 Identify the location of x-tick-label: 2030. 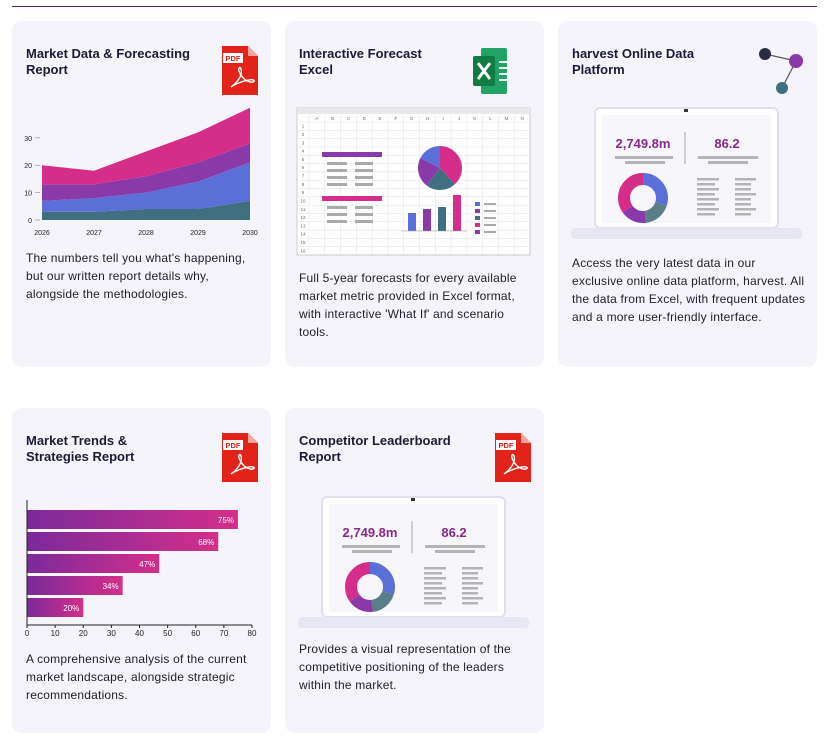
(250, 233).